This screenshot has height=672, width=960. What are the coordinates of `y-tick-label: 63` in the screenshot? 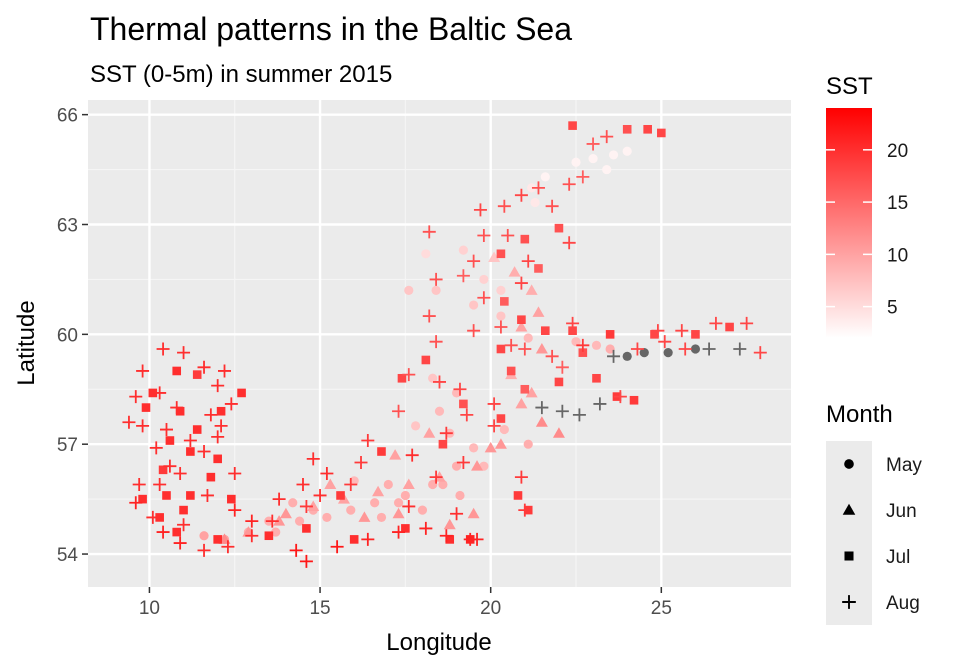 It's located at (67, 225).